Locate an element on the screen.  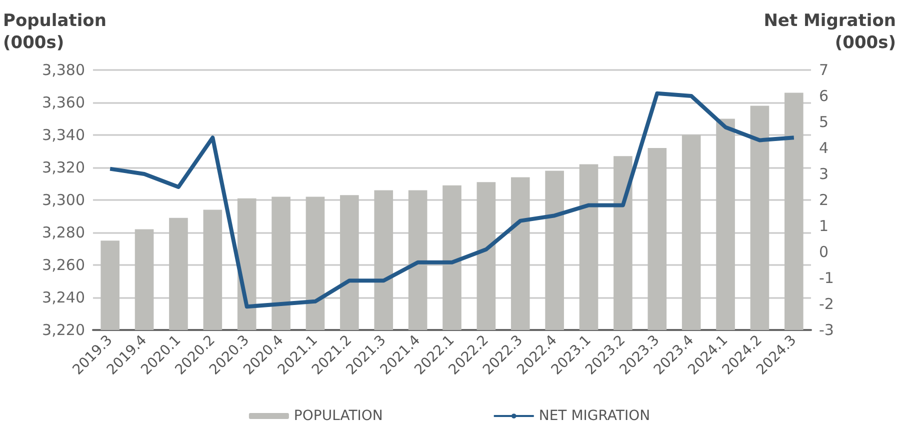
y-tick-label: 3,320 is located at coordinates (63, 167).